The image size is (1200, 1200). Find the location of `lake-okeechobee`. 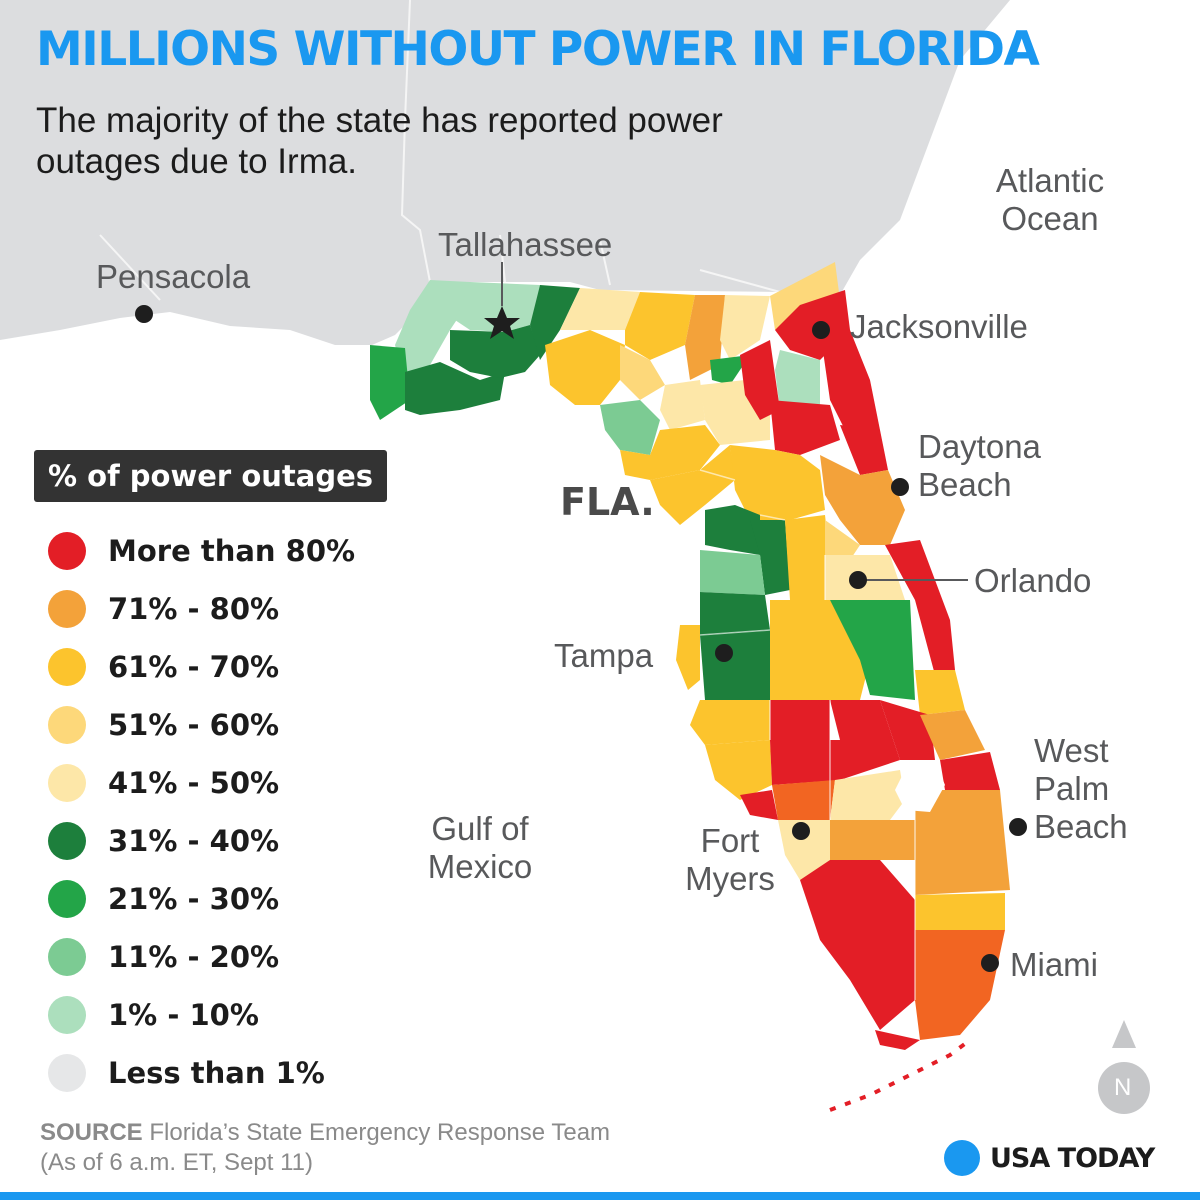

lake-okeechobee is located at coordinates (920, 786).